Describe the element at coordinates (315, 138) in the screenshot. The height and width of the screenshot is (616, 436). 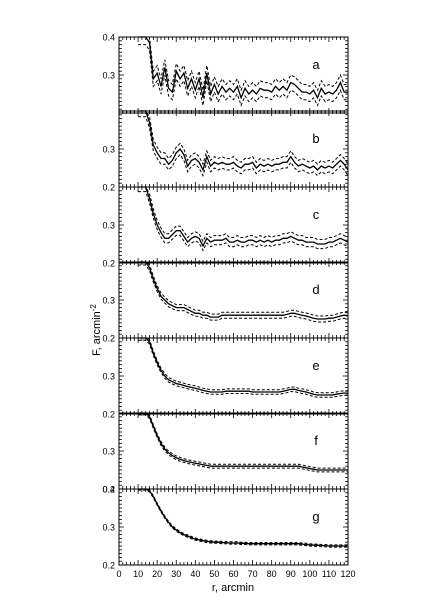
I see `panel-label: b` at that location.